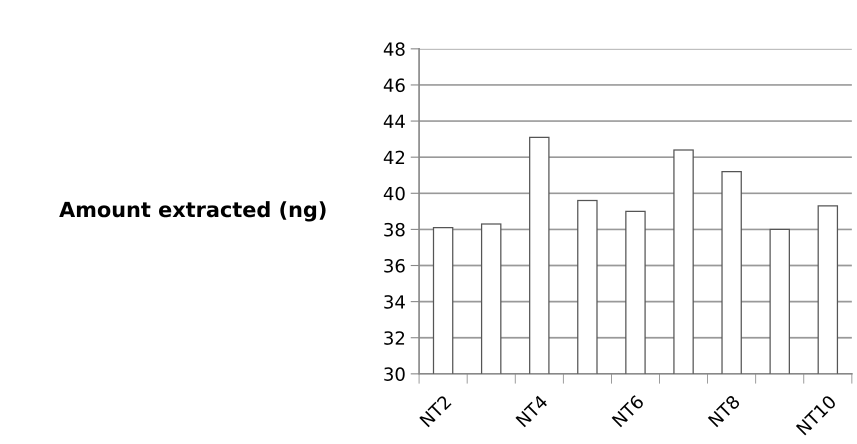 The image size is (857, 444). I want to click on y-tick-label: 42, so click(394, 157).